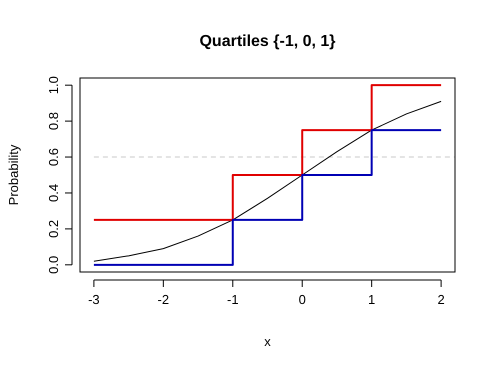  Describe the element at coordinates (164, 299) in the screenshot. I see `x-tick-label: -2` at that location.